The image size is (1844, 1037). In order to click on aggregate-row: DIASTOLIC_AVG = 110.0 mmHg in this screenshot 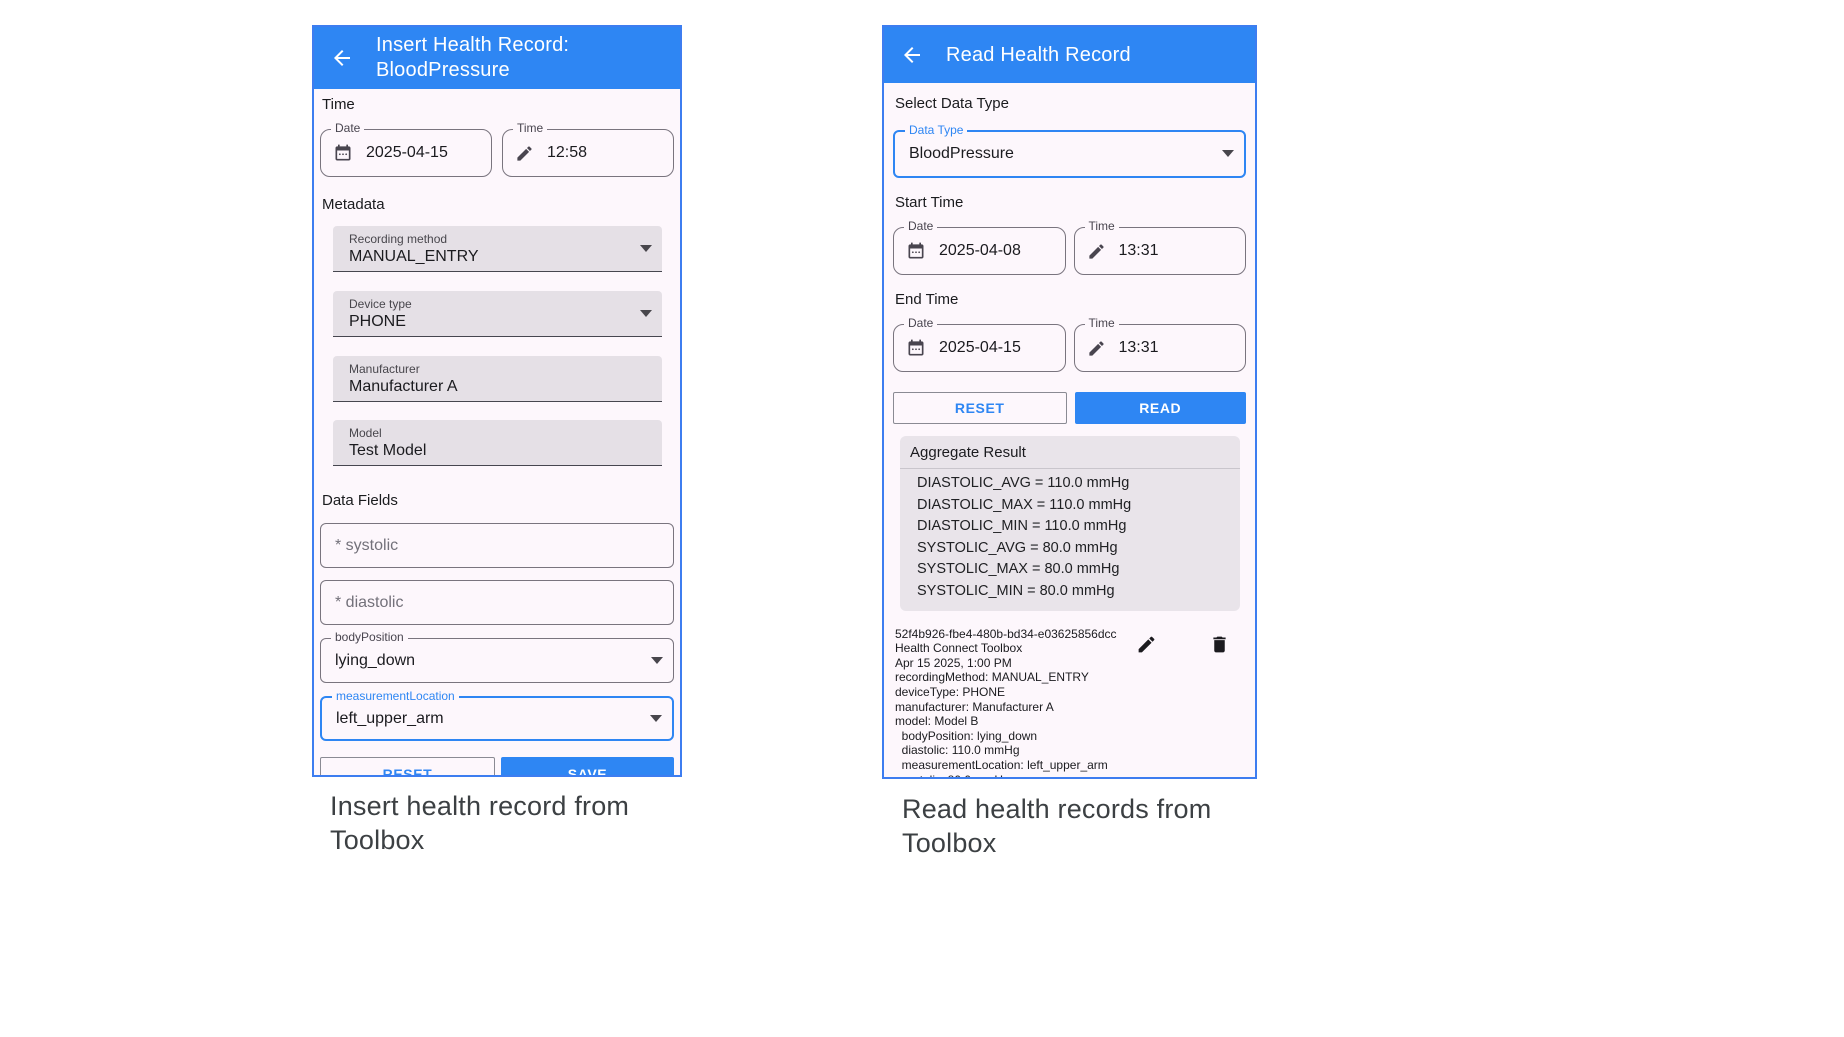, I will do `click(1023, 483)`.